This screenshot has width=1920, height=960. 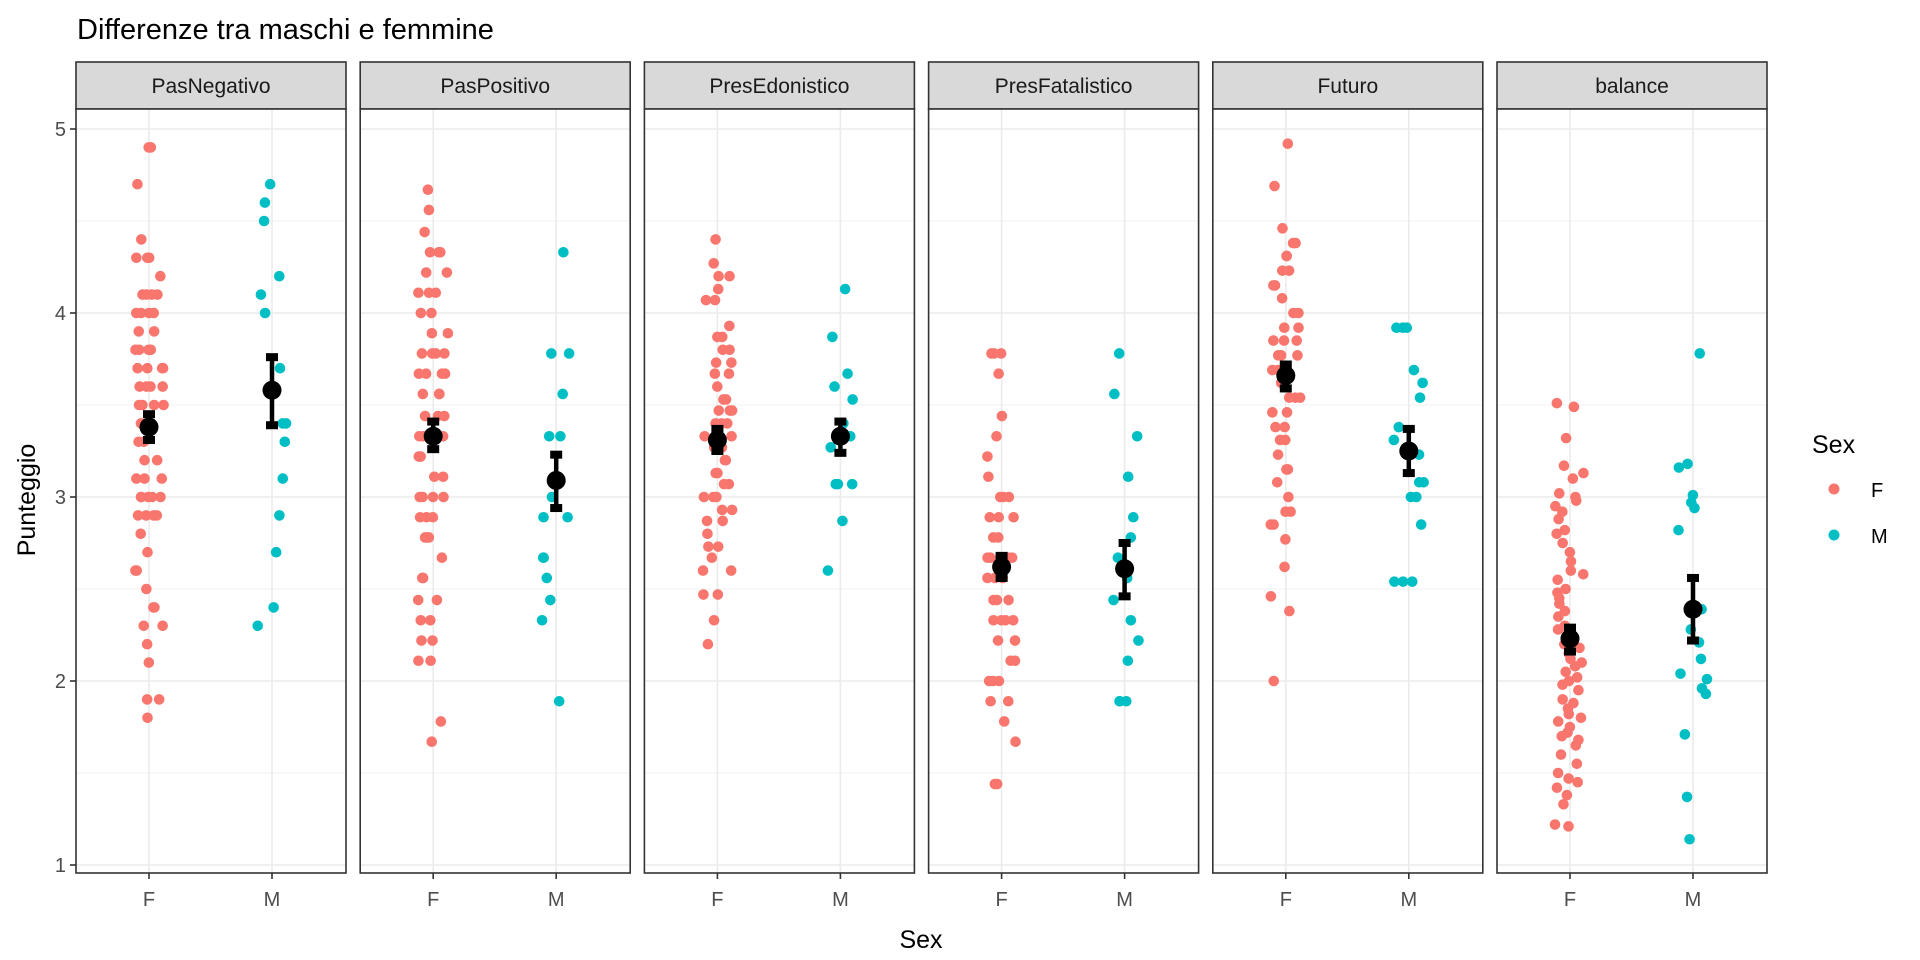 I want to click on error-bar-cap-top-M, so click(x=1408, y=428).